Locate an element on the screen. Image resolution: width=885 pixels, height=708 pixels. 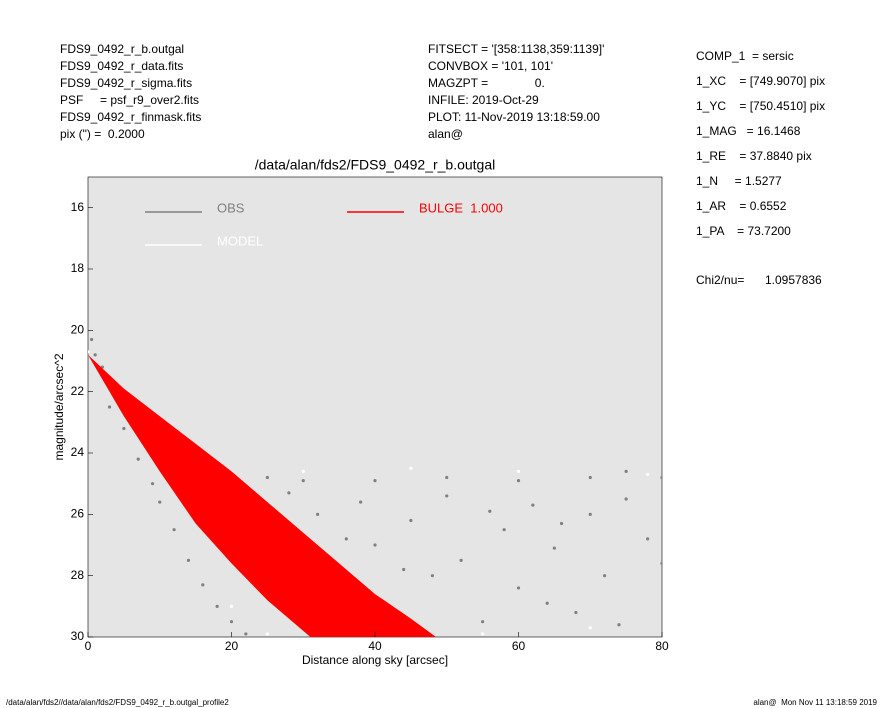
header-left-line: pix (") = 0.2000 is located at coordinates (102, 134).